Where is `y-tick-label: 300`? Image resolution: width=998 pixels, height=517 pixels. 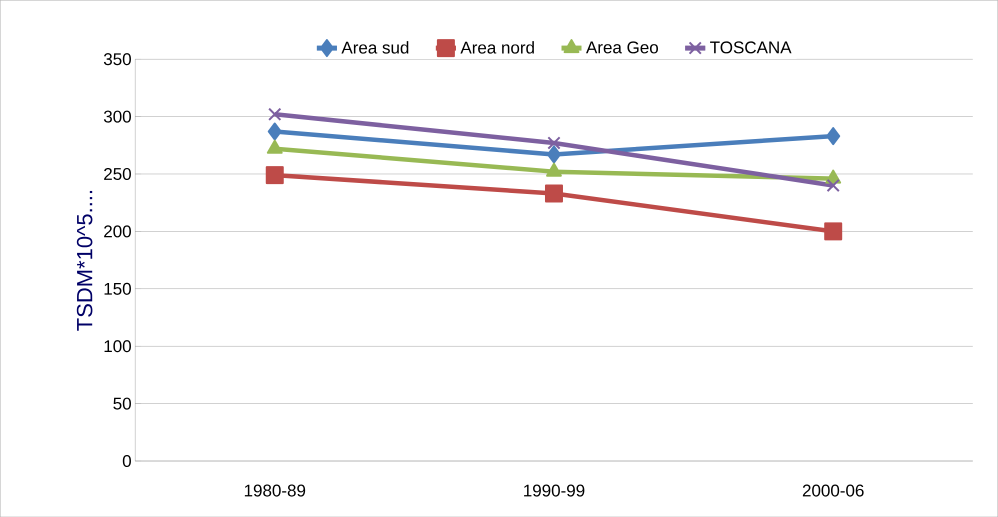
y-tick-label: 300 is located at coordinates (117, 116).